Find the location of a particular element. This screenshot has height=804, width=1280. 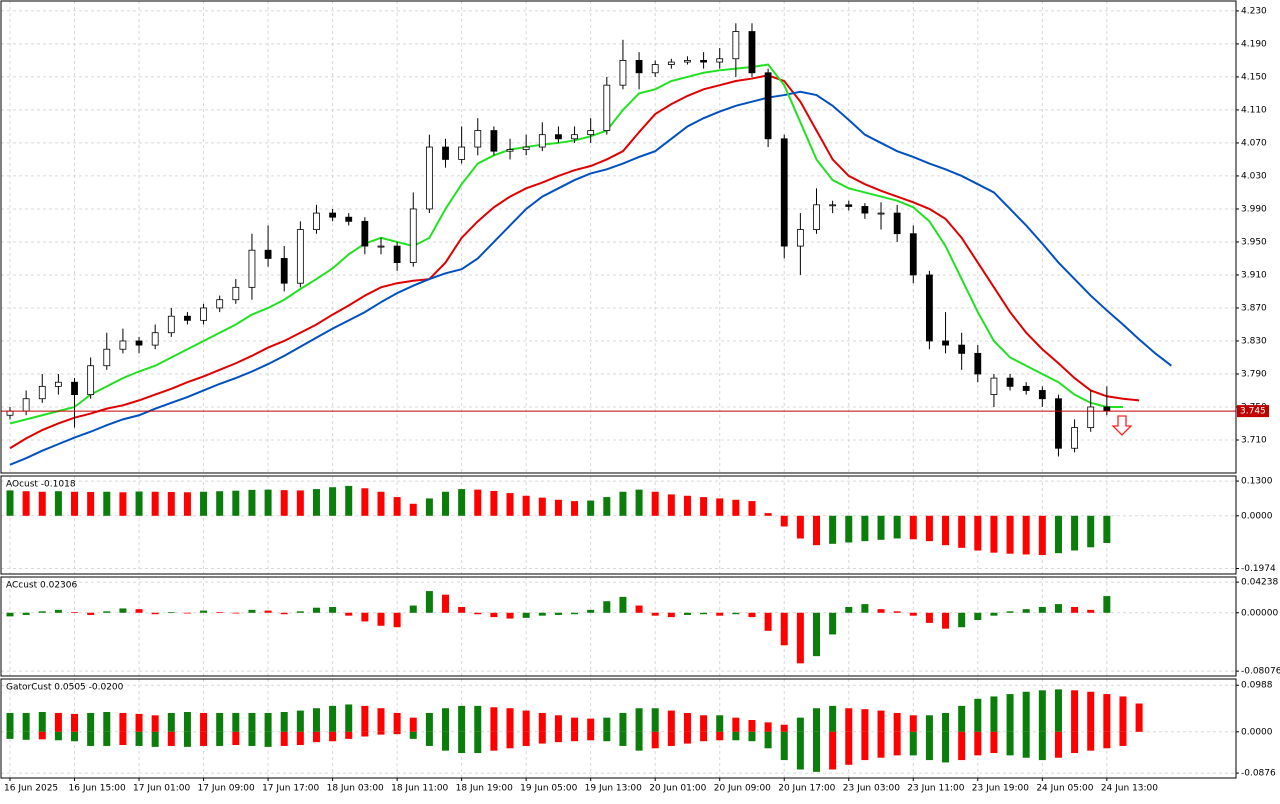

last-price-label: 3.745 is located at coordinates (1253, 412).